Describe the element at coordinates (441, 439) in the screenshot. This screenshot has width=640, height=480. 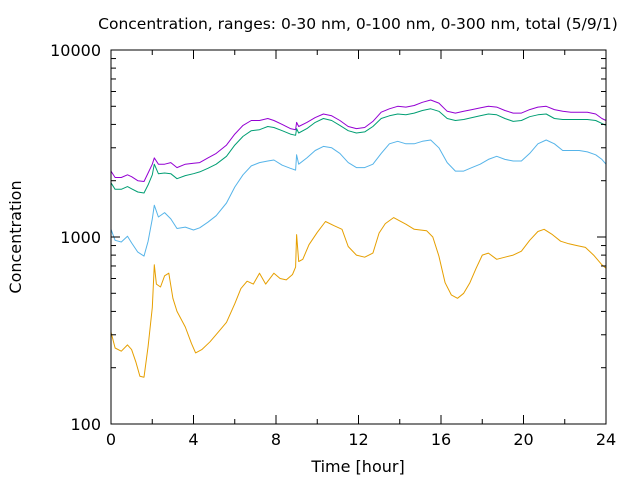
I see `x-tick-label: 16` at that location.